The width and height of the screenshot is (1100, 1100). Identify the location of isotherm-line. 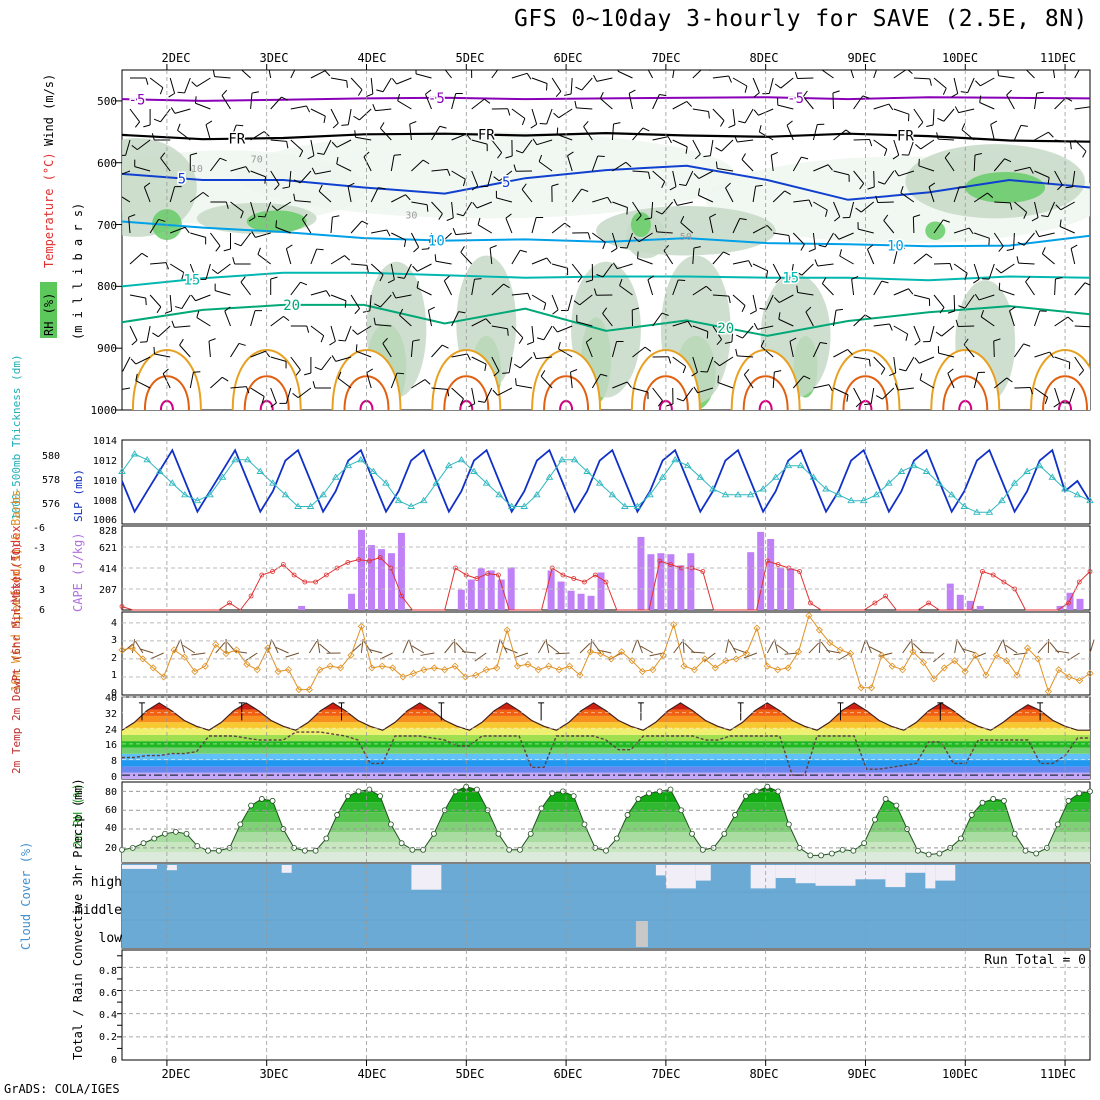
(606, 279).